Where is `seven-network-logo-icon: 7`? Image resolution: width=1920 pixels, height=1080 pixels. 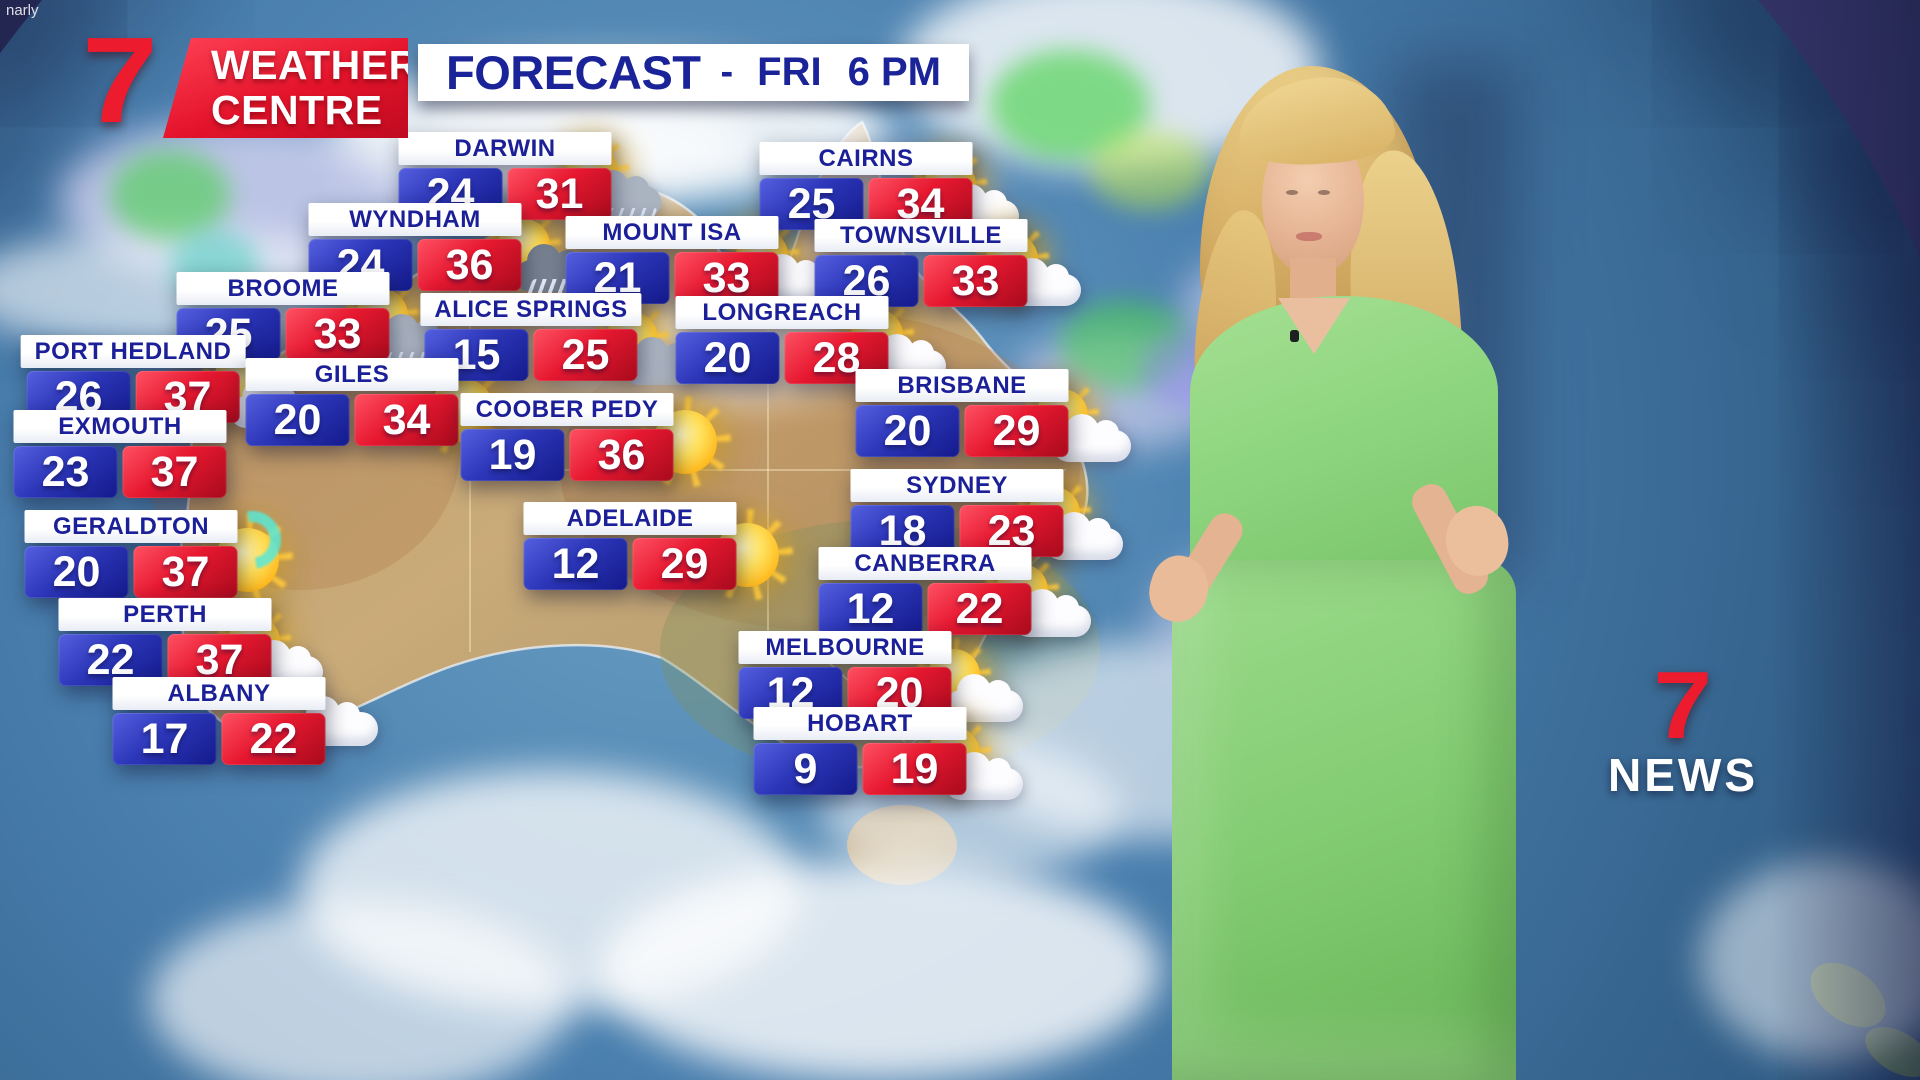
seven-network-logo-icon: 7 is located at coordinates (119, 80).